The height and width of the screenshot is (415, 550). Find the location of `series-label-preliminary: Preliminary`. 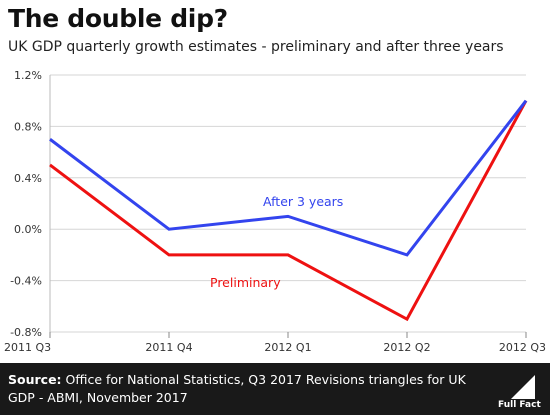

series-label-preliminary: Preliminary is located at coordinates (245, 282).